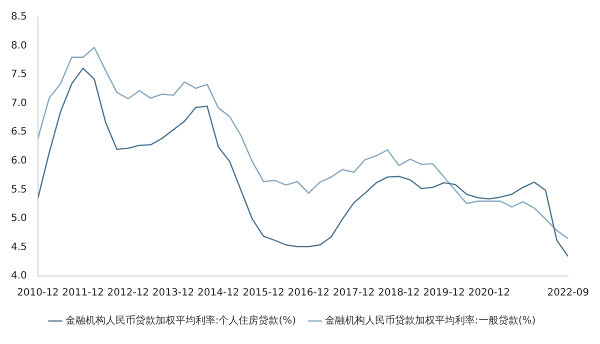 The height and width of the screenshot is (344, 600). What do you see at coordinates (18, 218) in the screenshot?
I see `y-tick-label: 5.0` at bounding box center [18, 218].